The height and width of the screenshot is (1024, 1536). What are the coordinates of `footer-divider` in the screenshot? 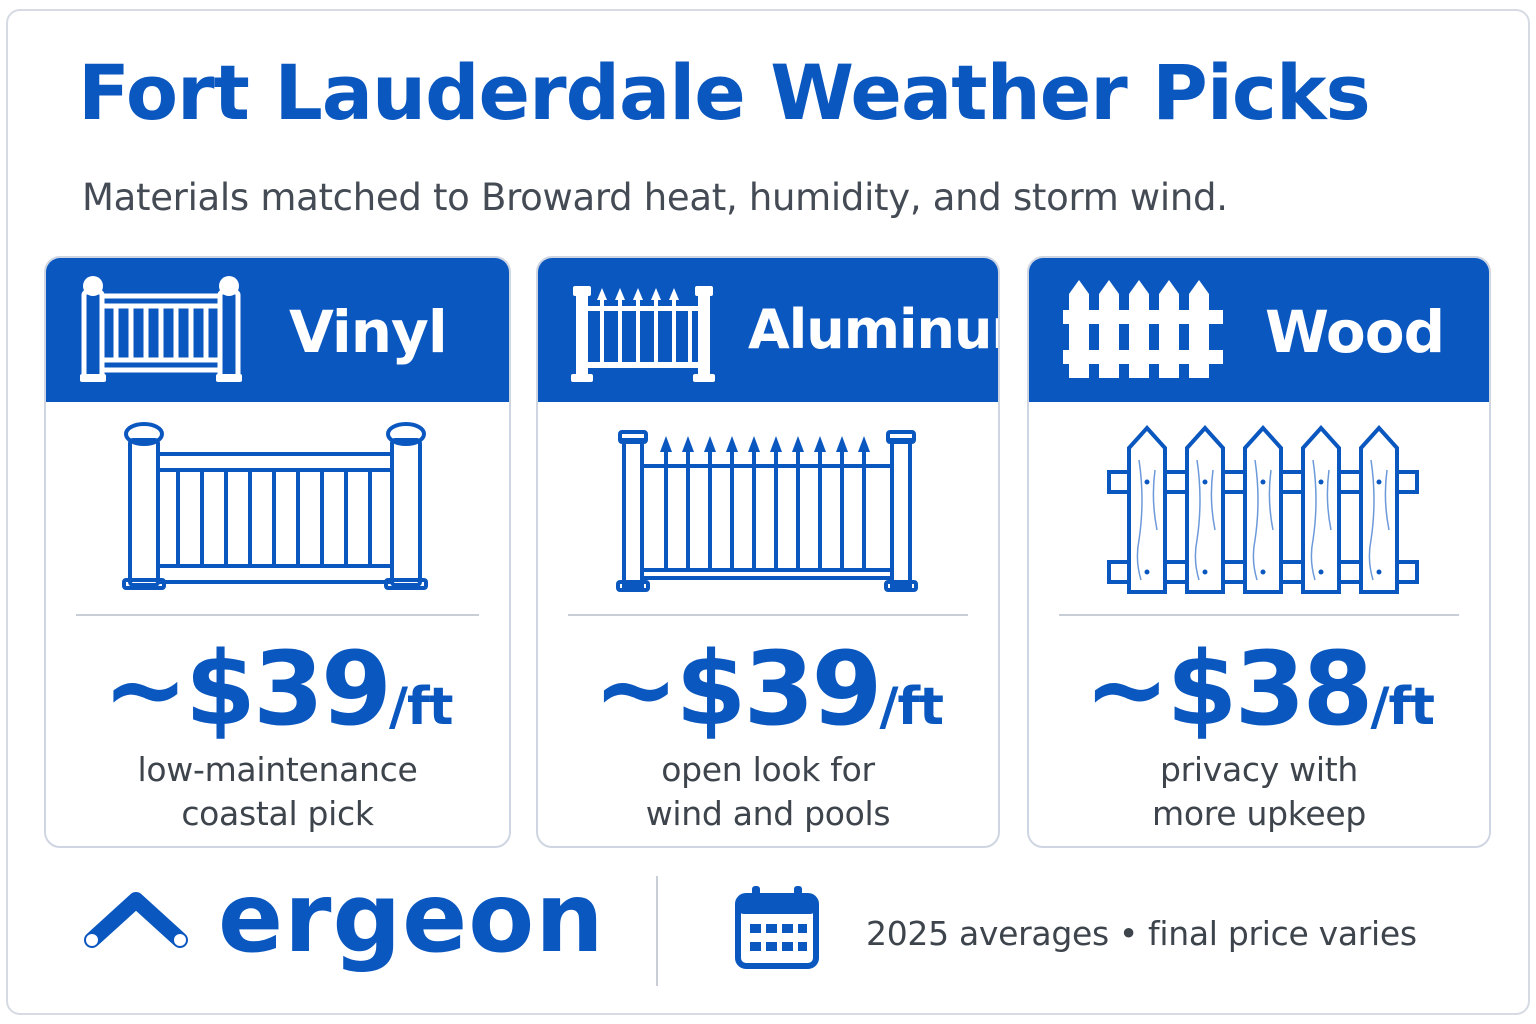 It's located at (657, 931).